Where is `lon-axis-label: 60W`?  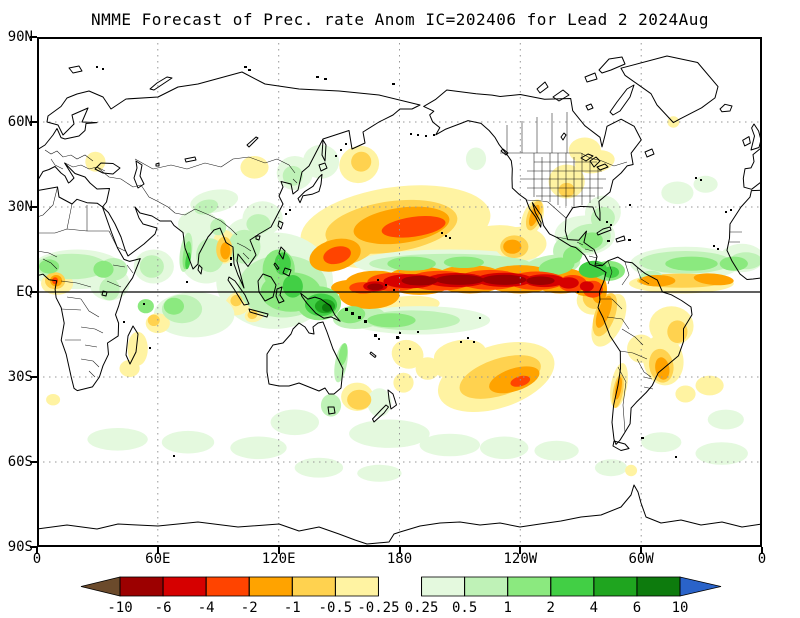 lon-axis-label: 60W is located at coordinates (641, 559).